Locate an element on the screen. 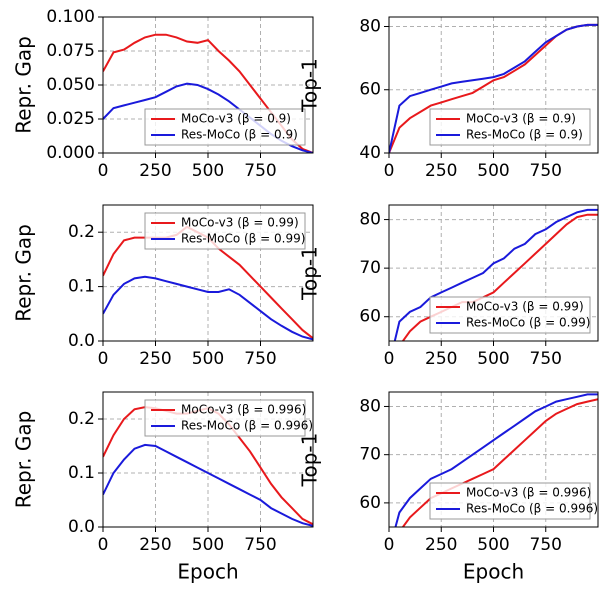 This screenshot has height=598, width=608. y-tick-label: 0.000 is located at coordinates (70, 153).